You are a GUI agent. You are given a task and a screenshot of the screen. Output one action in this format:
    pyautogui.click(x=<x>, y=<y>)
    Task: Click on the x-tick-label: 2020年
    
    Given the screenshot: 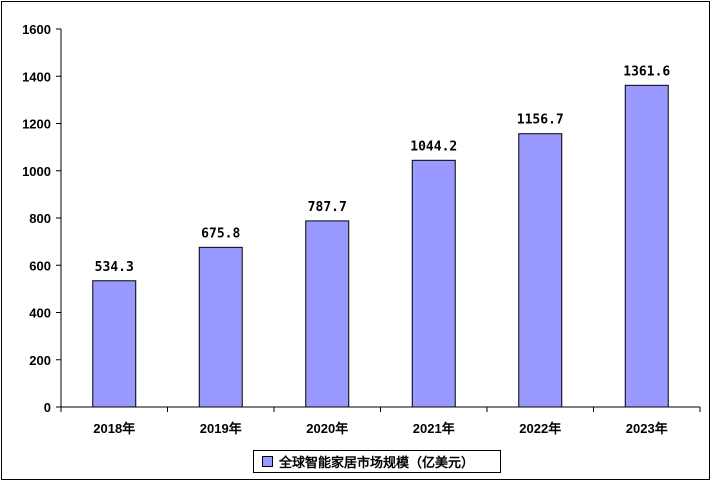 What is the action you would take?
    pyautogui.click(x=327, y=428)
    